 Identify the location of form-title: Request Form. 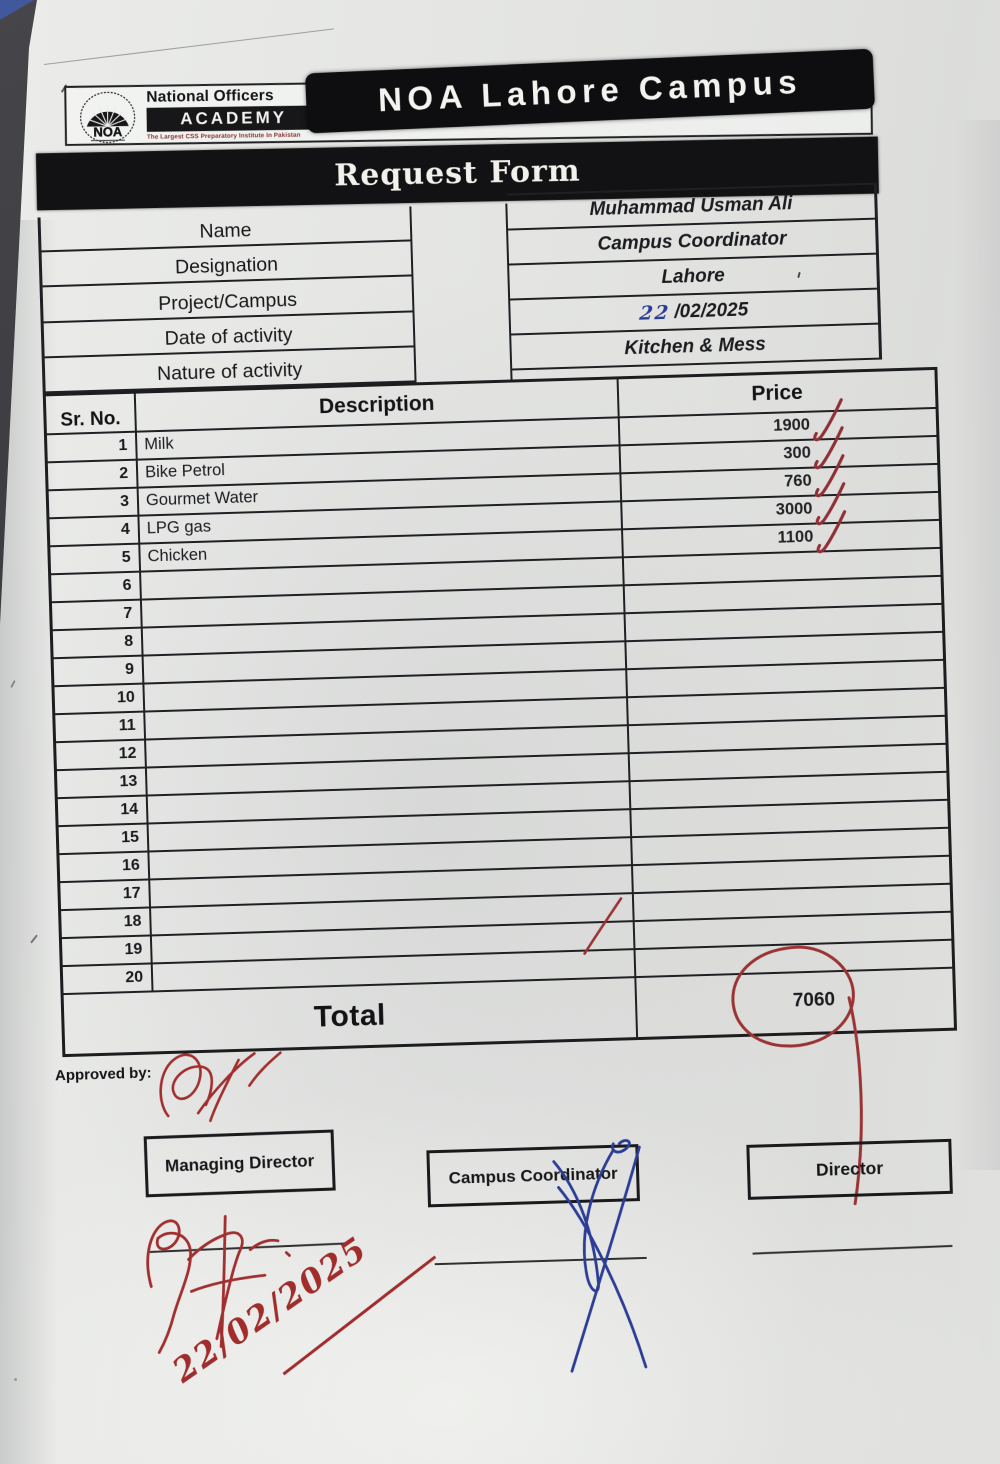
(457, 173).